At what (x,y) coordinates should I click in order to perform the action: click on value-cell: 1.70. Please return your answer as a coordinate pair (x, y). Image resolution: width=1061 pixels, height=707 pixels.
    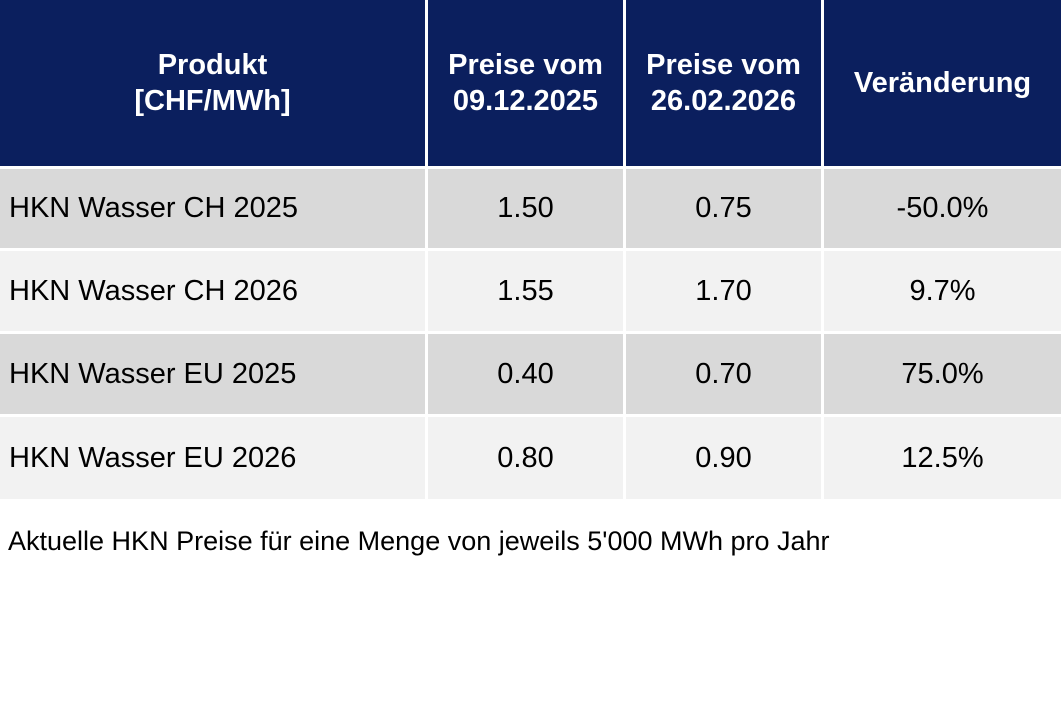
    Looking at the image, I should click on (723, 291).